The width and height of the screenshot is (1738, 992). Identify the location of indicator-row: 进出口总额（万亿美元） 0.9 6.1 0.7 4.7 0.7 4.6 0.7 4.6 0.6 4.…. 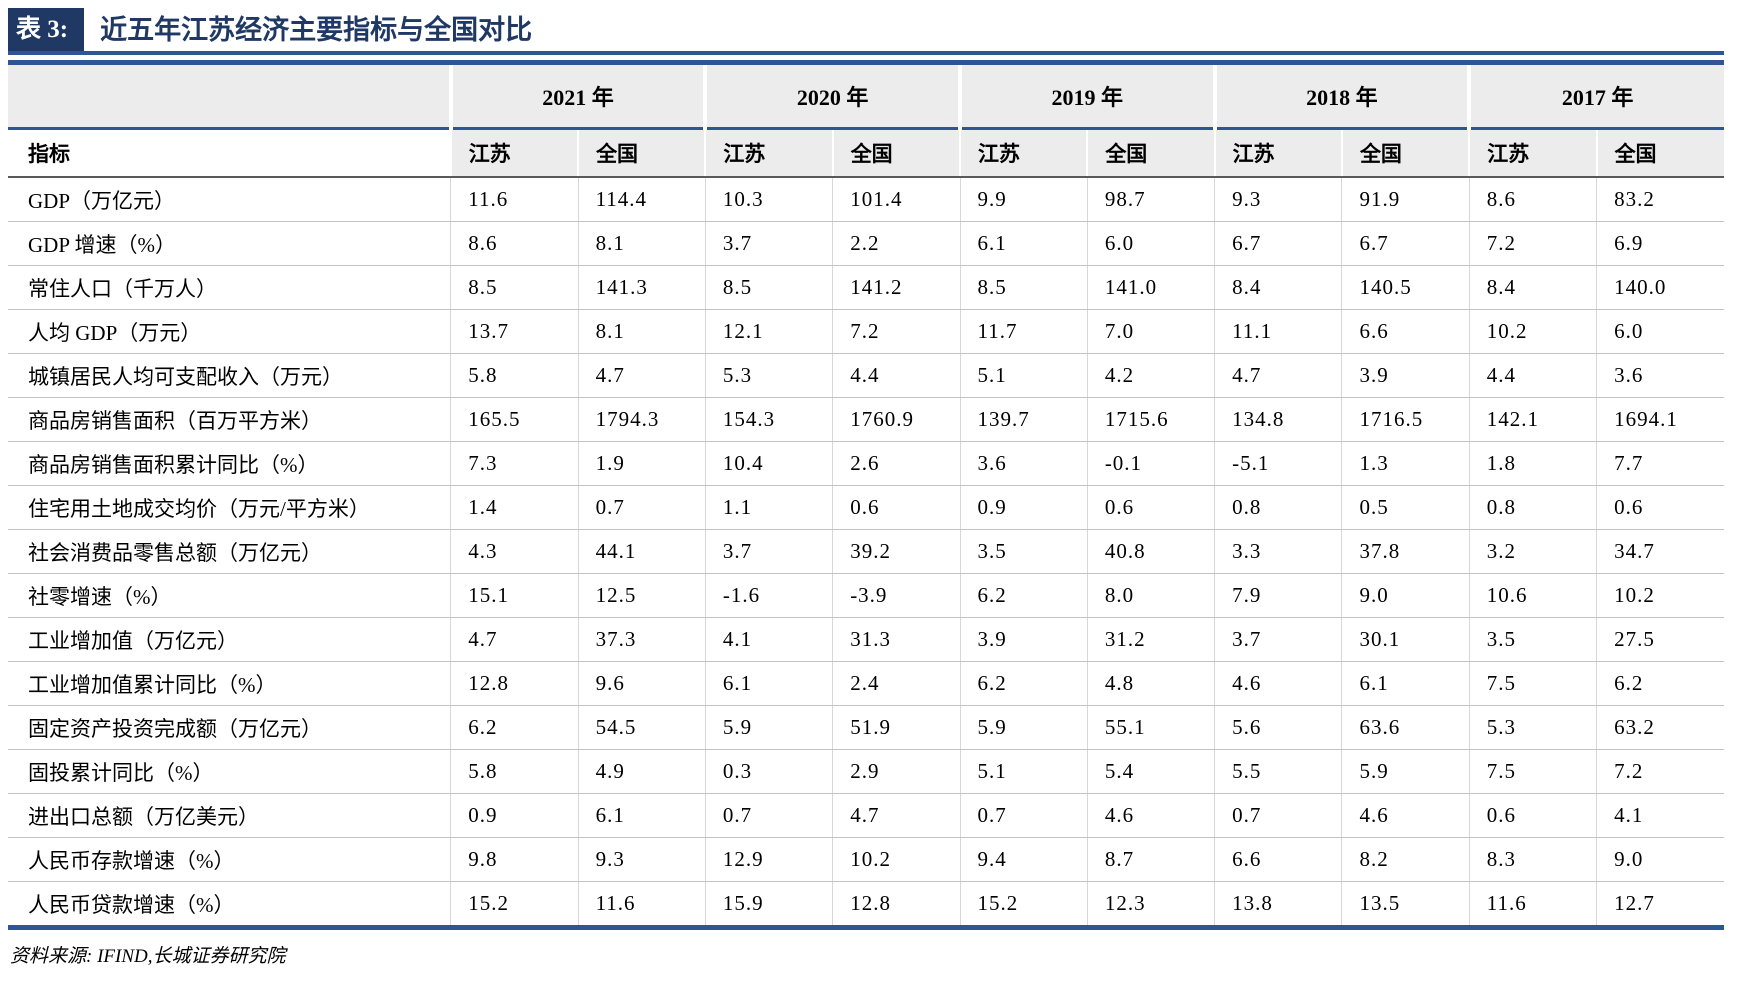
(866, 815).